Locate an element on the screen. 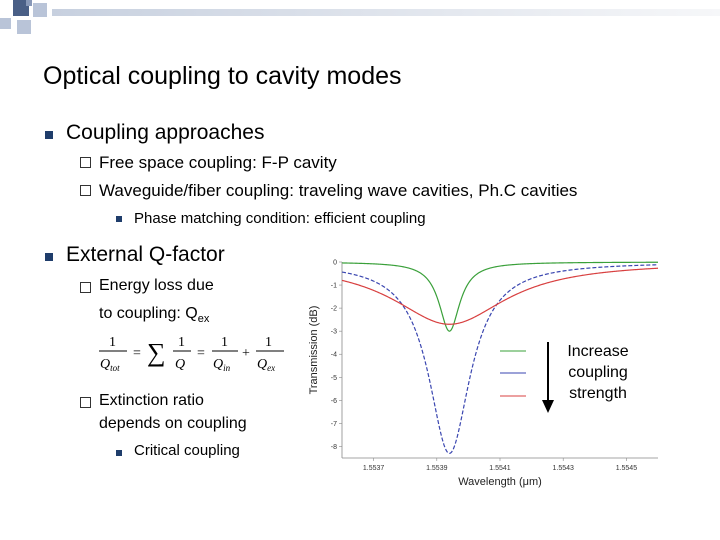  y-tick-label: 0 is located at coordinates (335, 263).